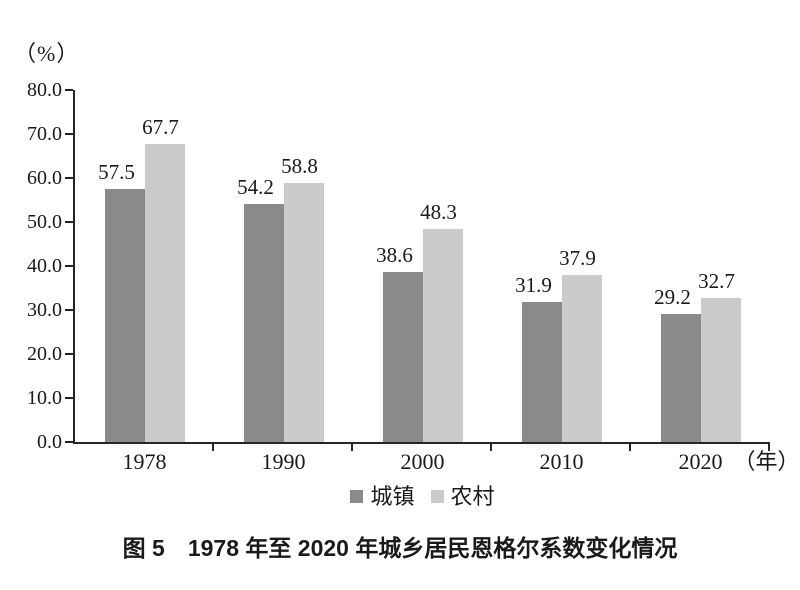  What do you see at coordinates (44, 398) in the screenshot?
I see `y-tick-label: 10.0` at bounding box center [44, 398].